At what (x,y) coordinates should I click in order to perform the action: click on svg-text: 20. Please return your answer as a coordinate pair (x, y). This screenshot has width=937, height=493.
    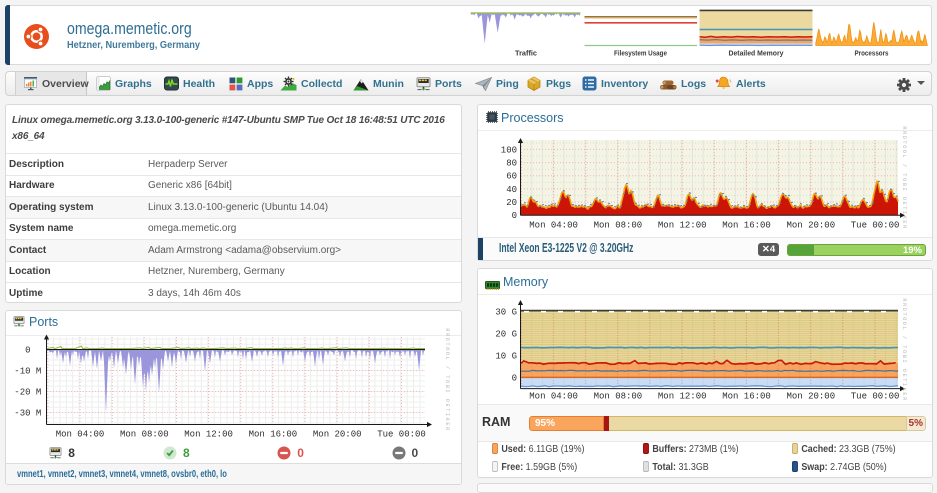
    Looking at the image, I should click on (511, 203).